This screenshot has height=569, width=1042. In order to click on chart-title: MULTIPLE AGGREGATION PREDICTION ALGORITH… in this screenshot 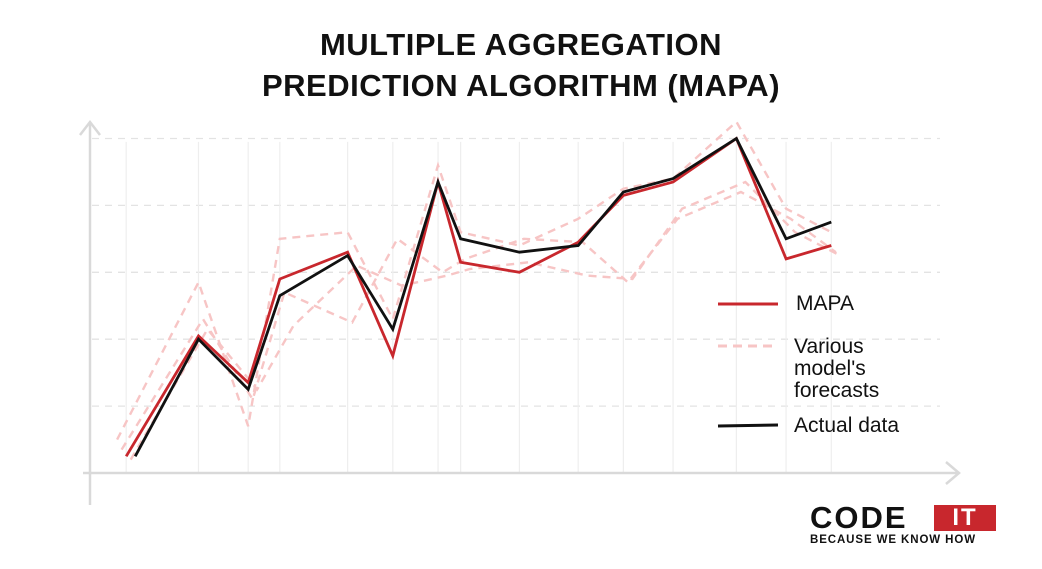, I will do `click(521, 65)`.